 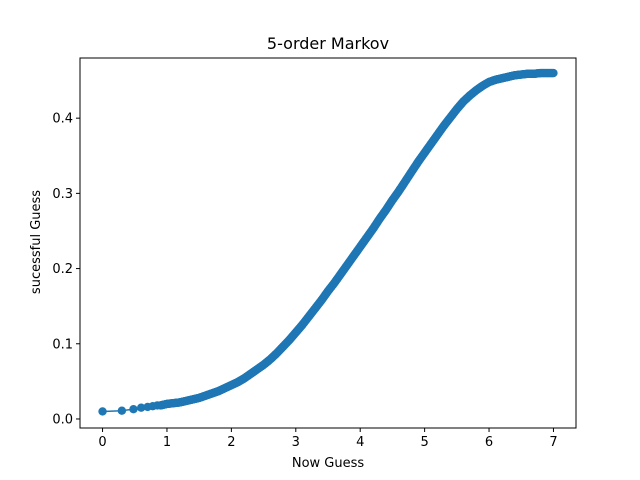 I want to click on x-tick-label: 4, so click(x=360, y=442).